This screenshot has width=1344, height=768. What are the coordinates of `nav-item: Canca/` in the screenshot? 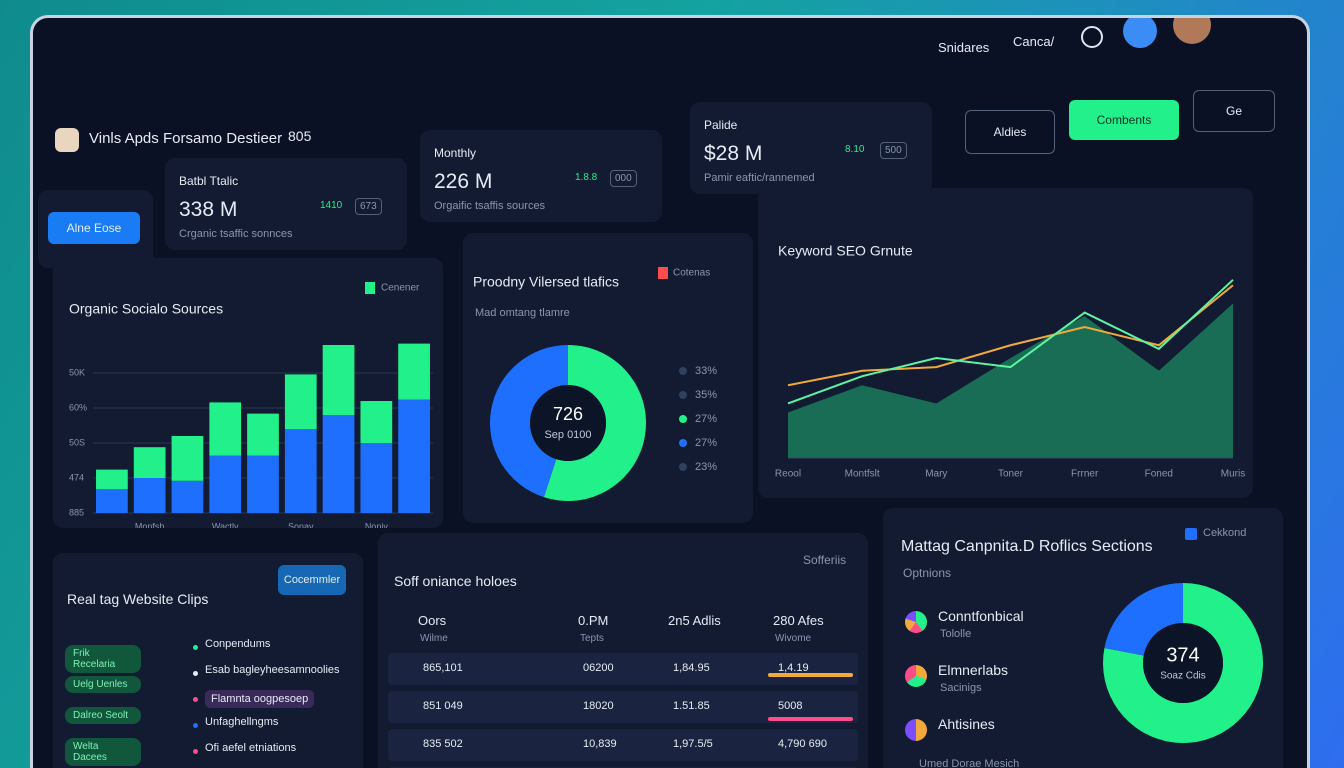 It's located at (1034, 41).